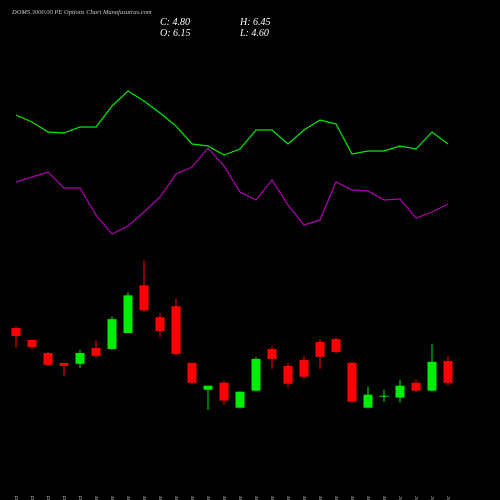 This screenshot has width=500, height=500. I want to click on x-tick-label: 07 Nov, so click(145, 498).